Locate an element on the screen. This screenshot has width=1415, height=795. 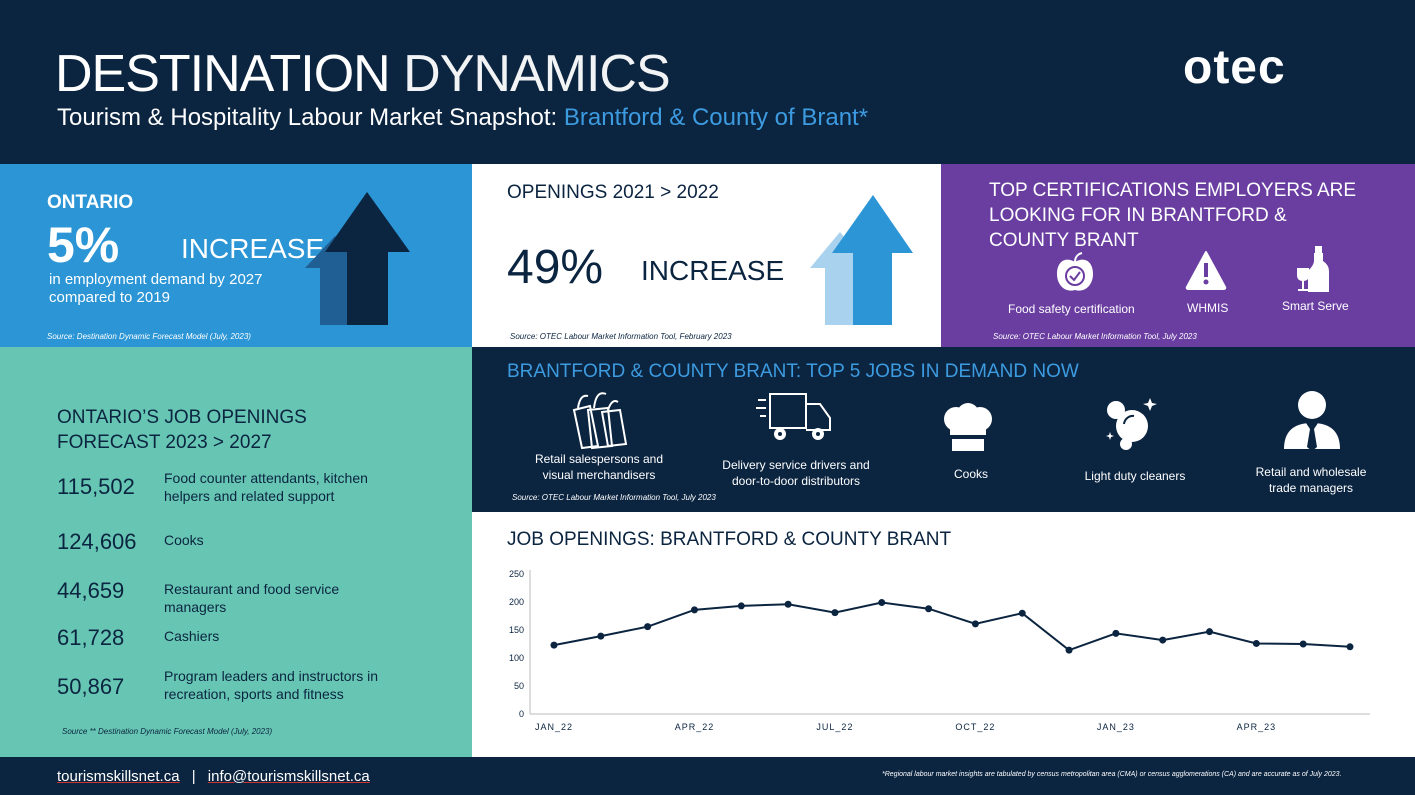
ontario-desc-1: in employment demand by 2027 is located at coordinates (156, 279).